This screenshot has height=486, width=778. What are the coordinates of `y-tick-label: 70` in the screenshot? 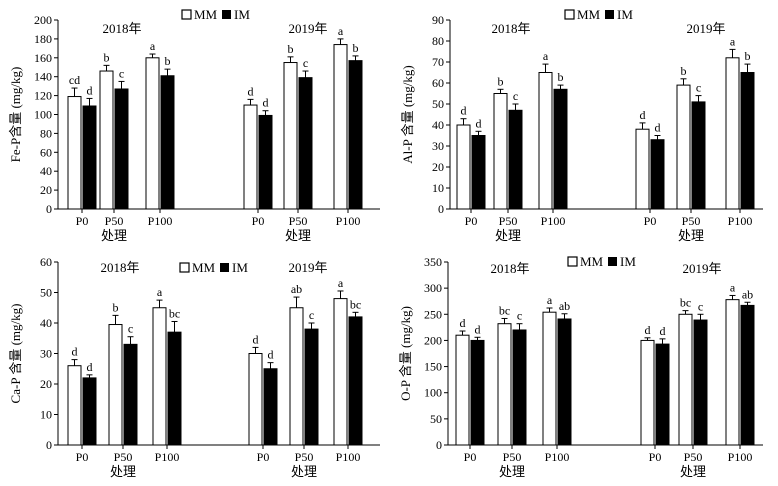 It's located at (438, 62).